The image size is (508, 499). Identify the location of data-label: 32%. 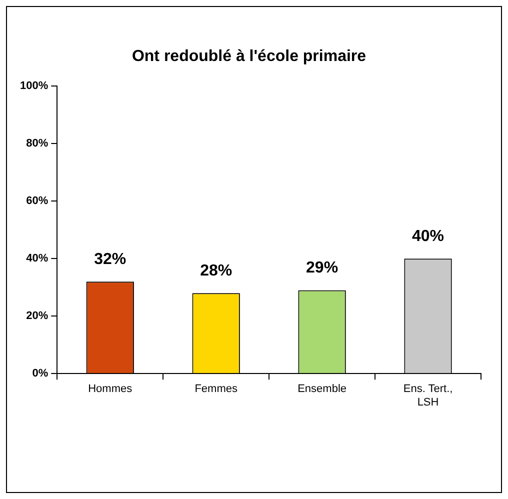
(110, 259).